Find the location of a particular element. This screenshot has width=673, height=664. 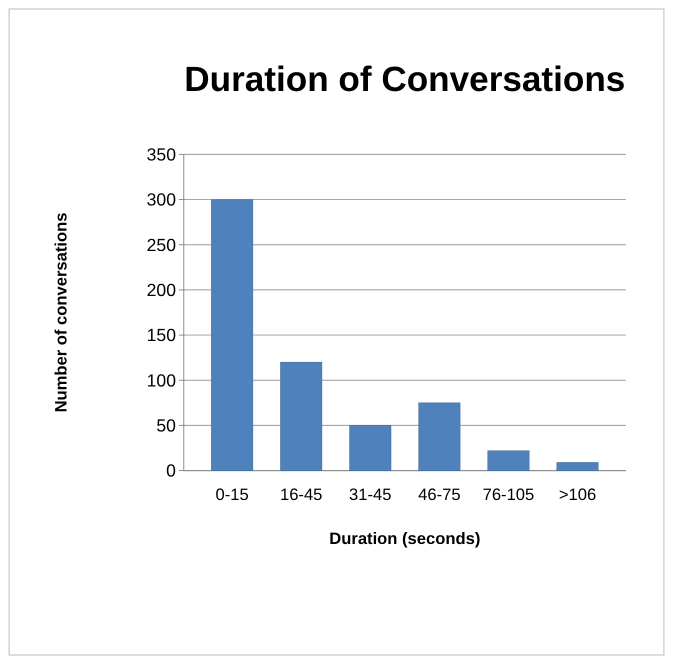

y-axis-title: Number of conversations is located at coordinates (61, 312).